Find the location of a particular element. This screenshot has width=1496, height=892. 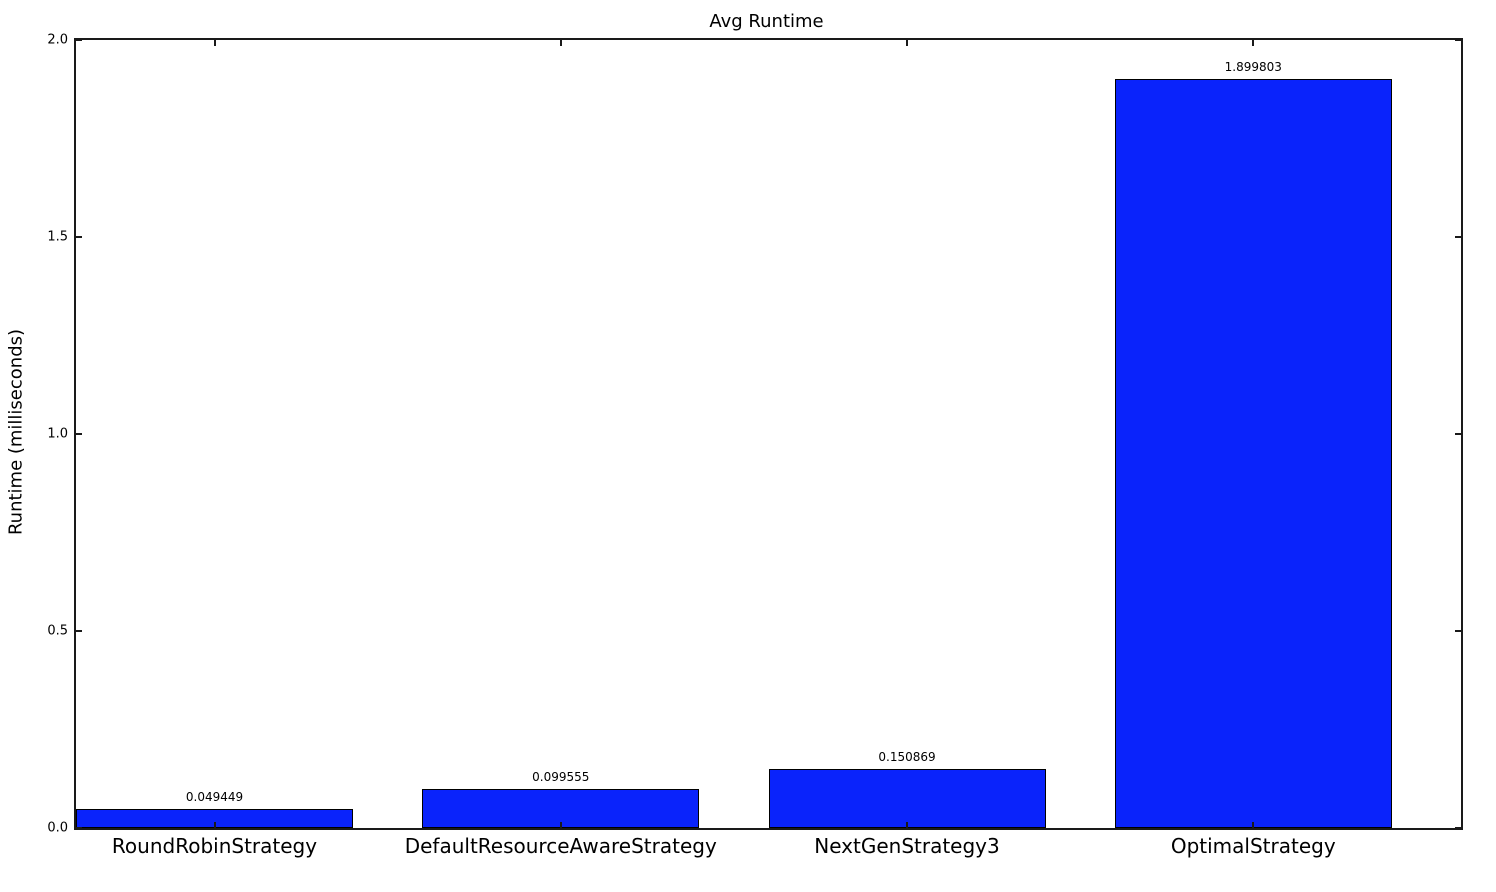

bar-value-label: 0.150869 is located at coordinates (907, 756).